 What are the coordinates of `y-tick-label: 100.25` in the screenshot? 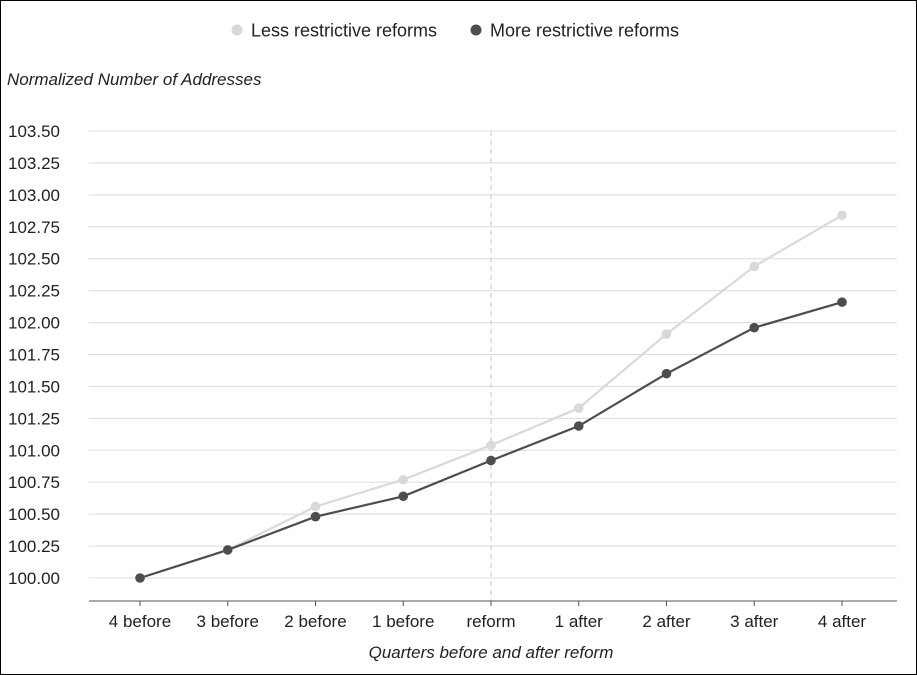 It's located at (34, 546).